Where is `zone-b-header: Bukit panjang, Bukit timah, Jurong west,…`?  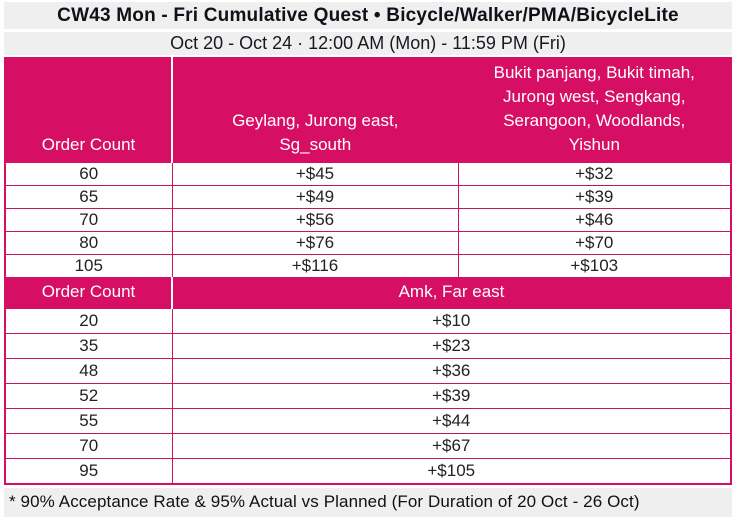
zone-b-header: Bukit panjang, Bukit timah, Jurong west,… is located at coordinates (594, 110).